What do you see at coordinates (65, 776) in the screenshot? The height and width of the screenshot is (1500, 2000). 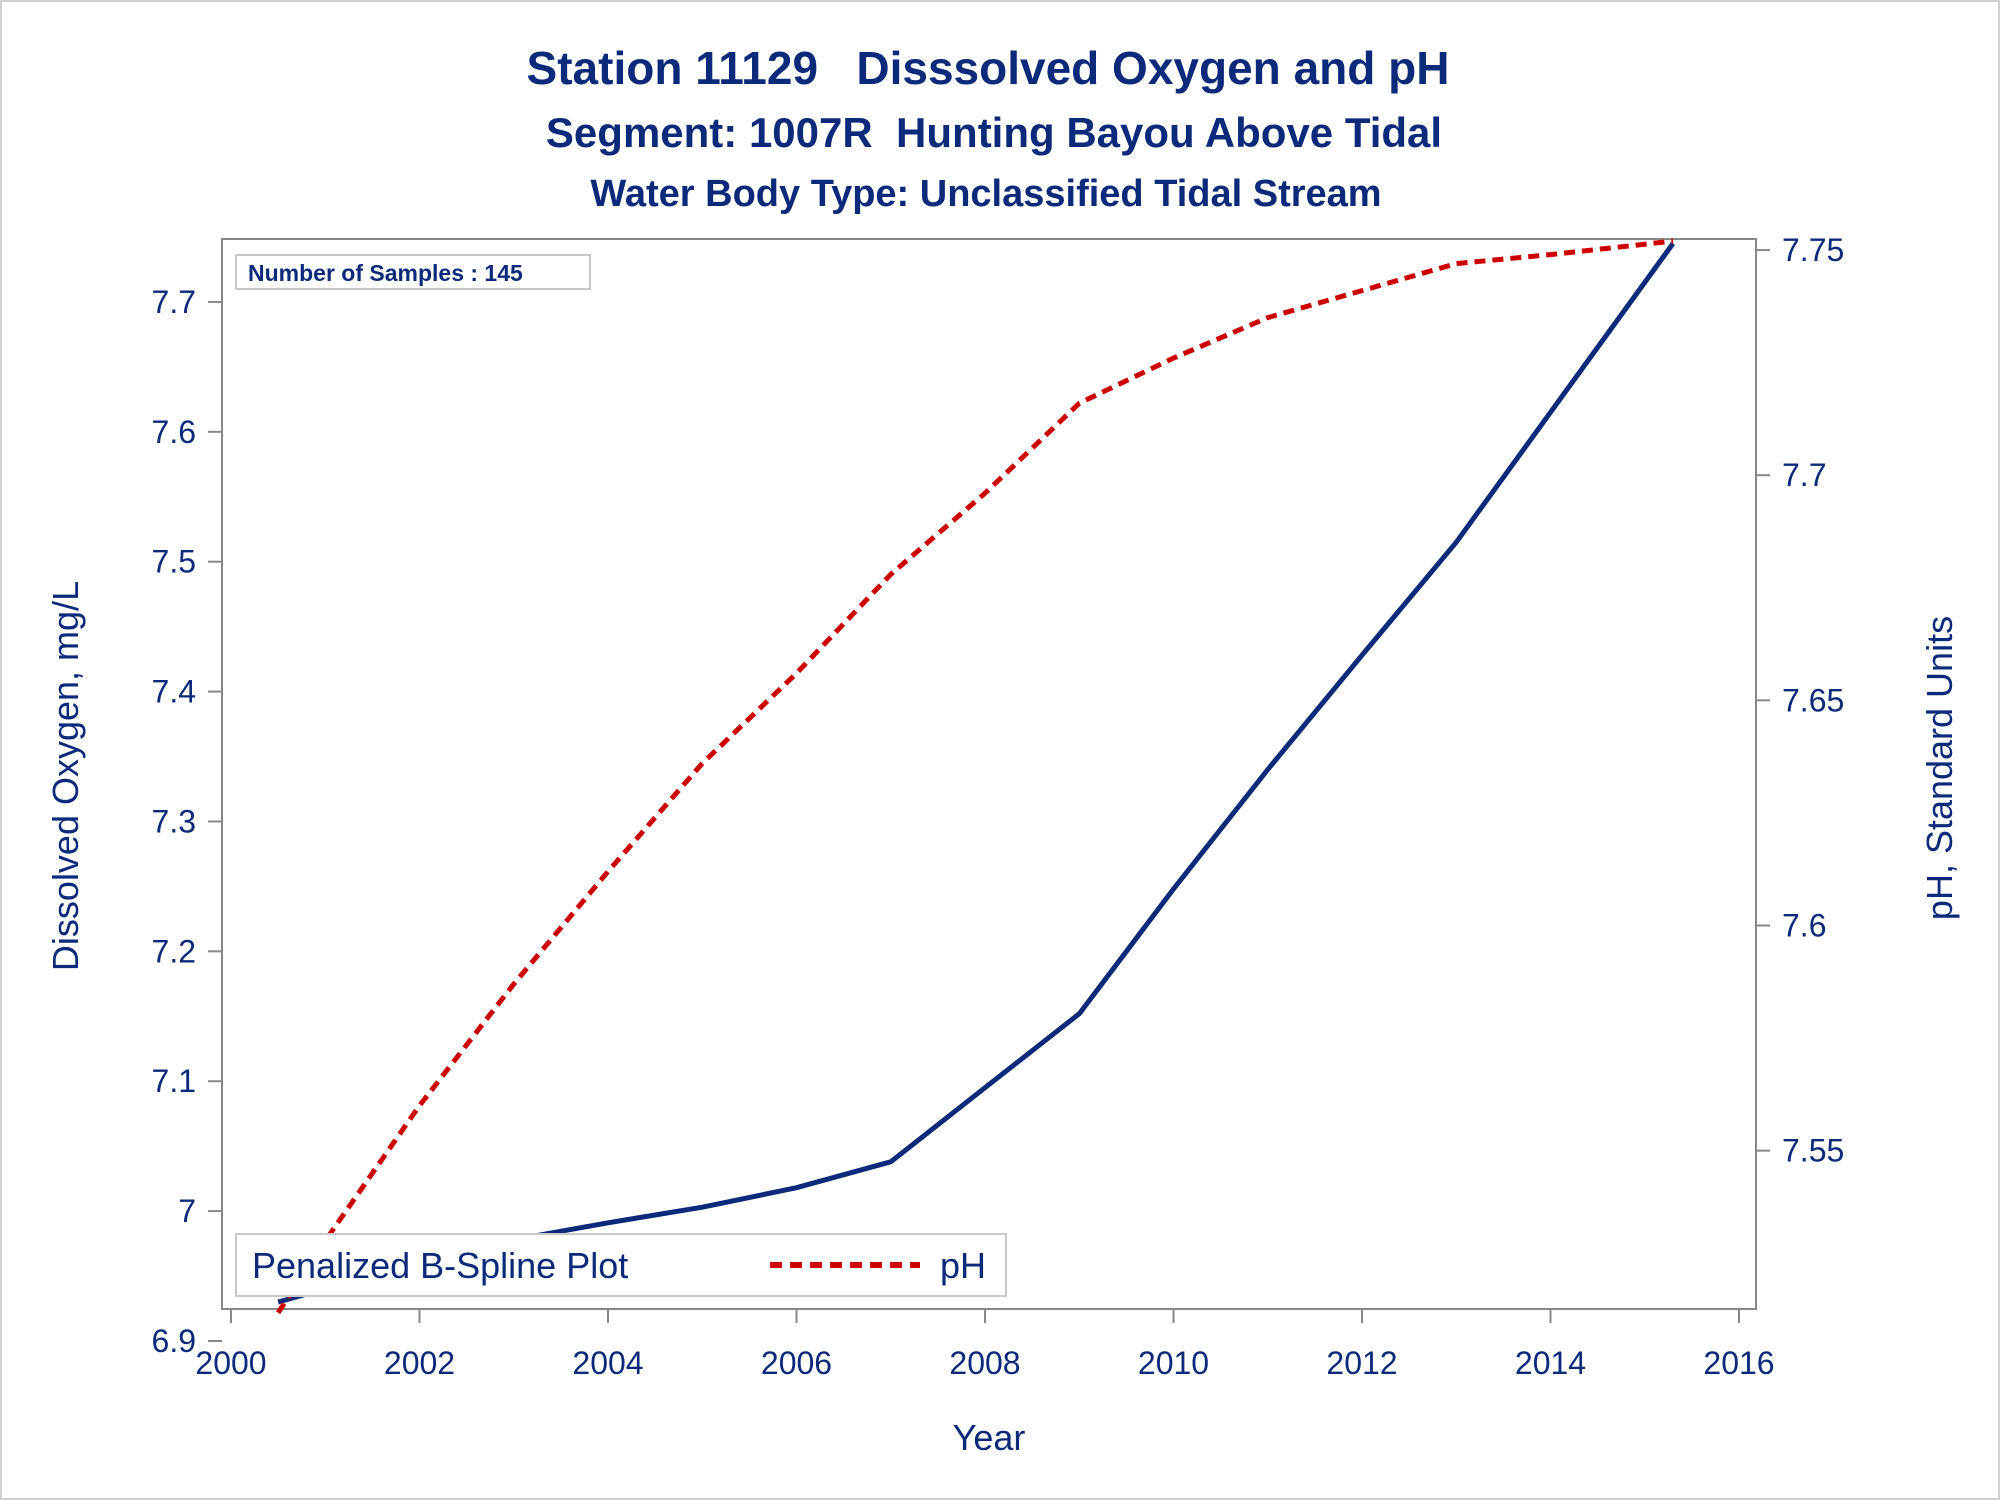 I see `y-axis-left-title: Dissolved Oxygen, mg/L` at bounding box center [65, 776].